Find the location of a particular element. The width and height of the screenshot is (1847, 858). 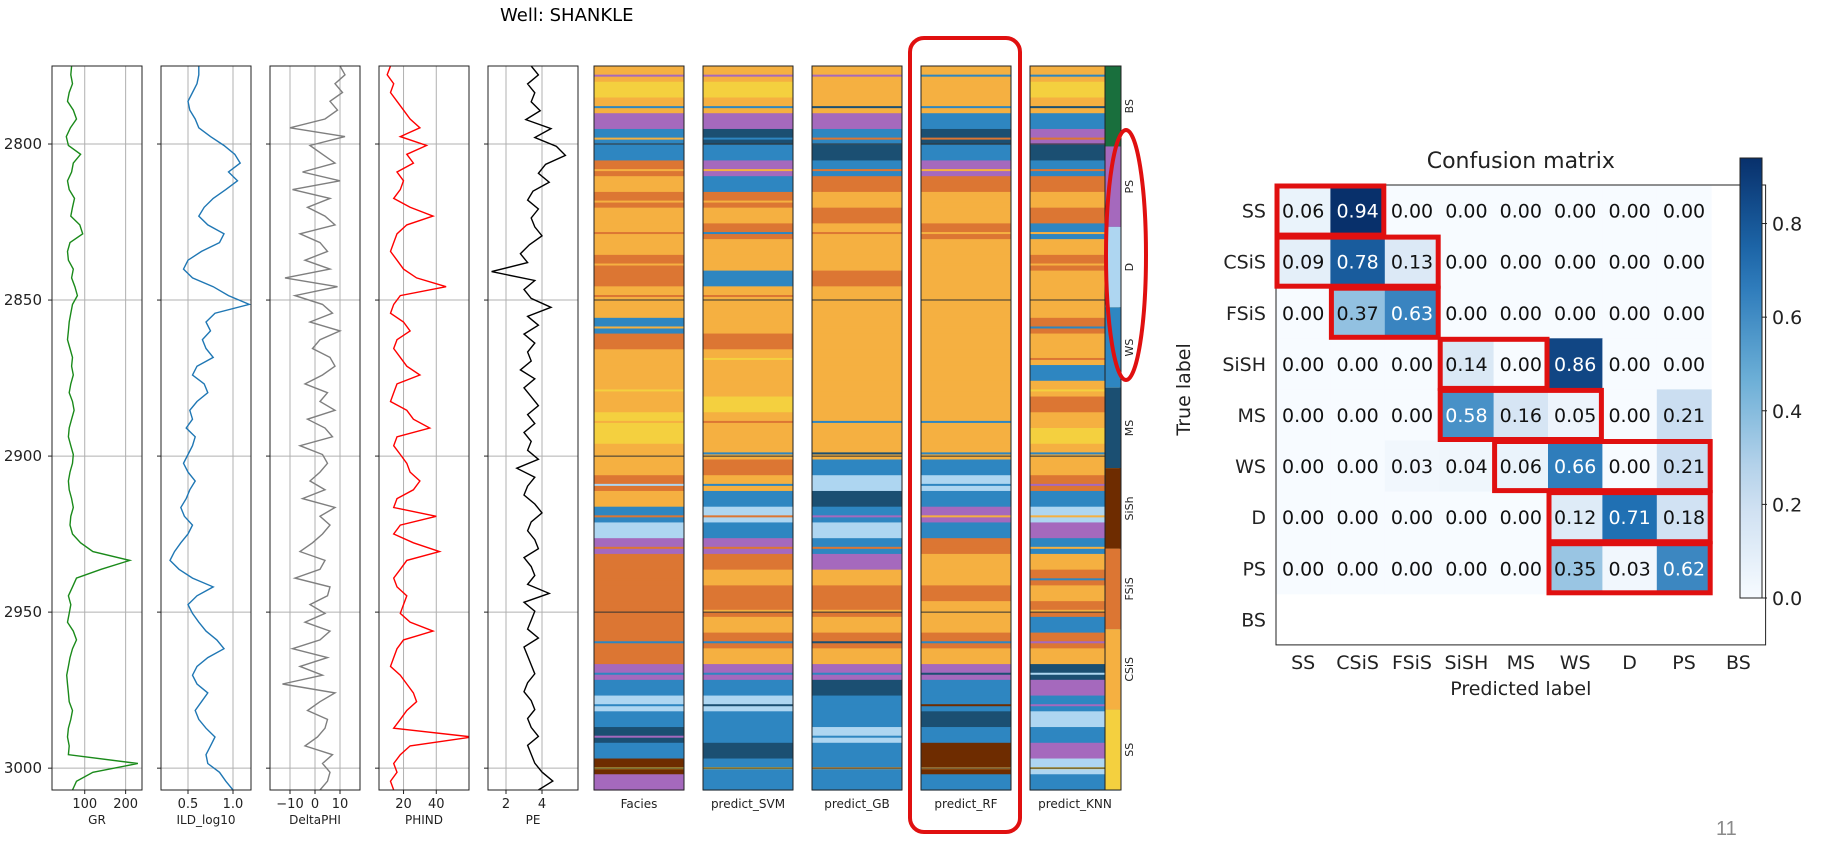

cm-cell-value: 0.94 is located at coordinates (1357, 212).